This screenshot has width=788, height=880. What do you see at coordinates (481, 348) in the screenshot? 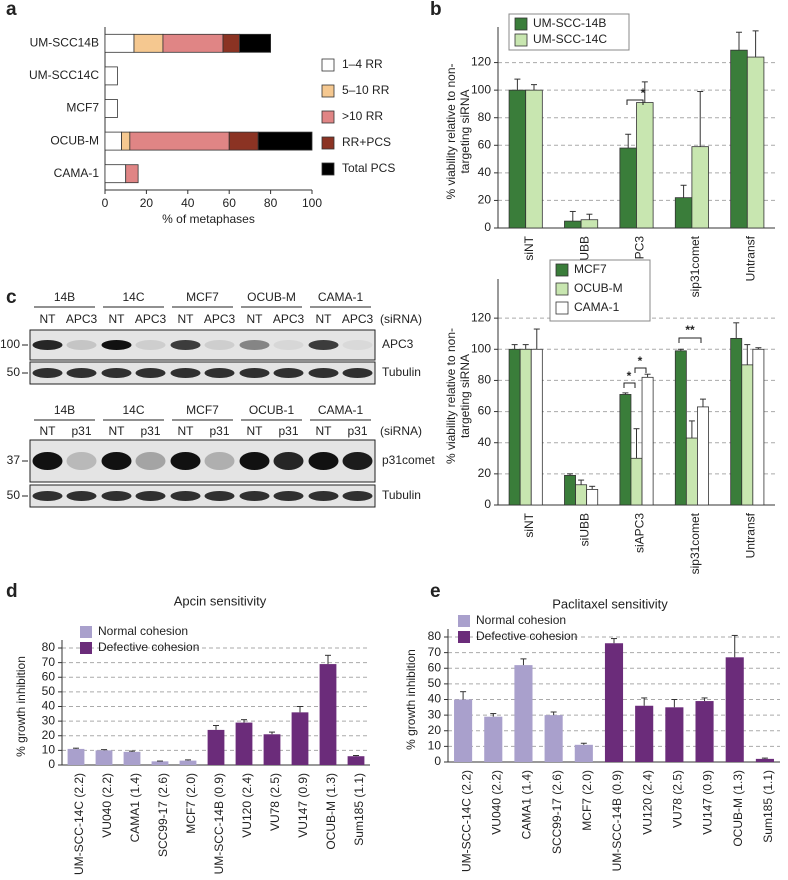
I see `y-tick-label: 100` at bounding box center [481, 348].